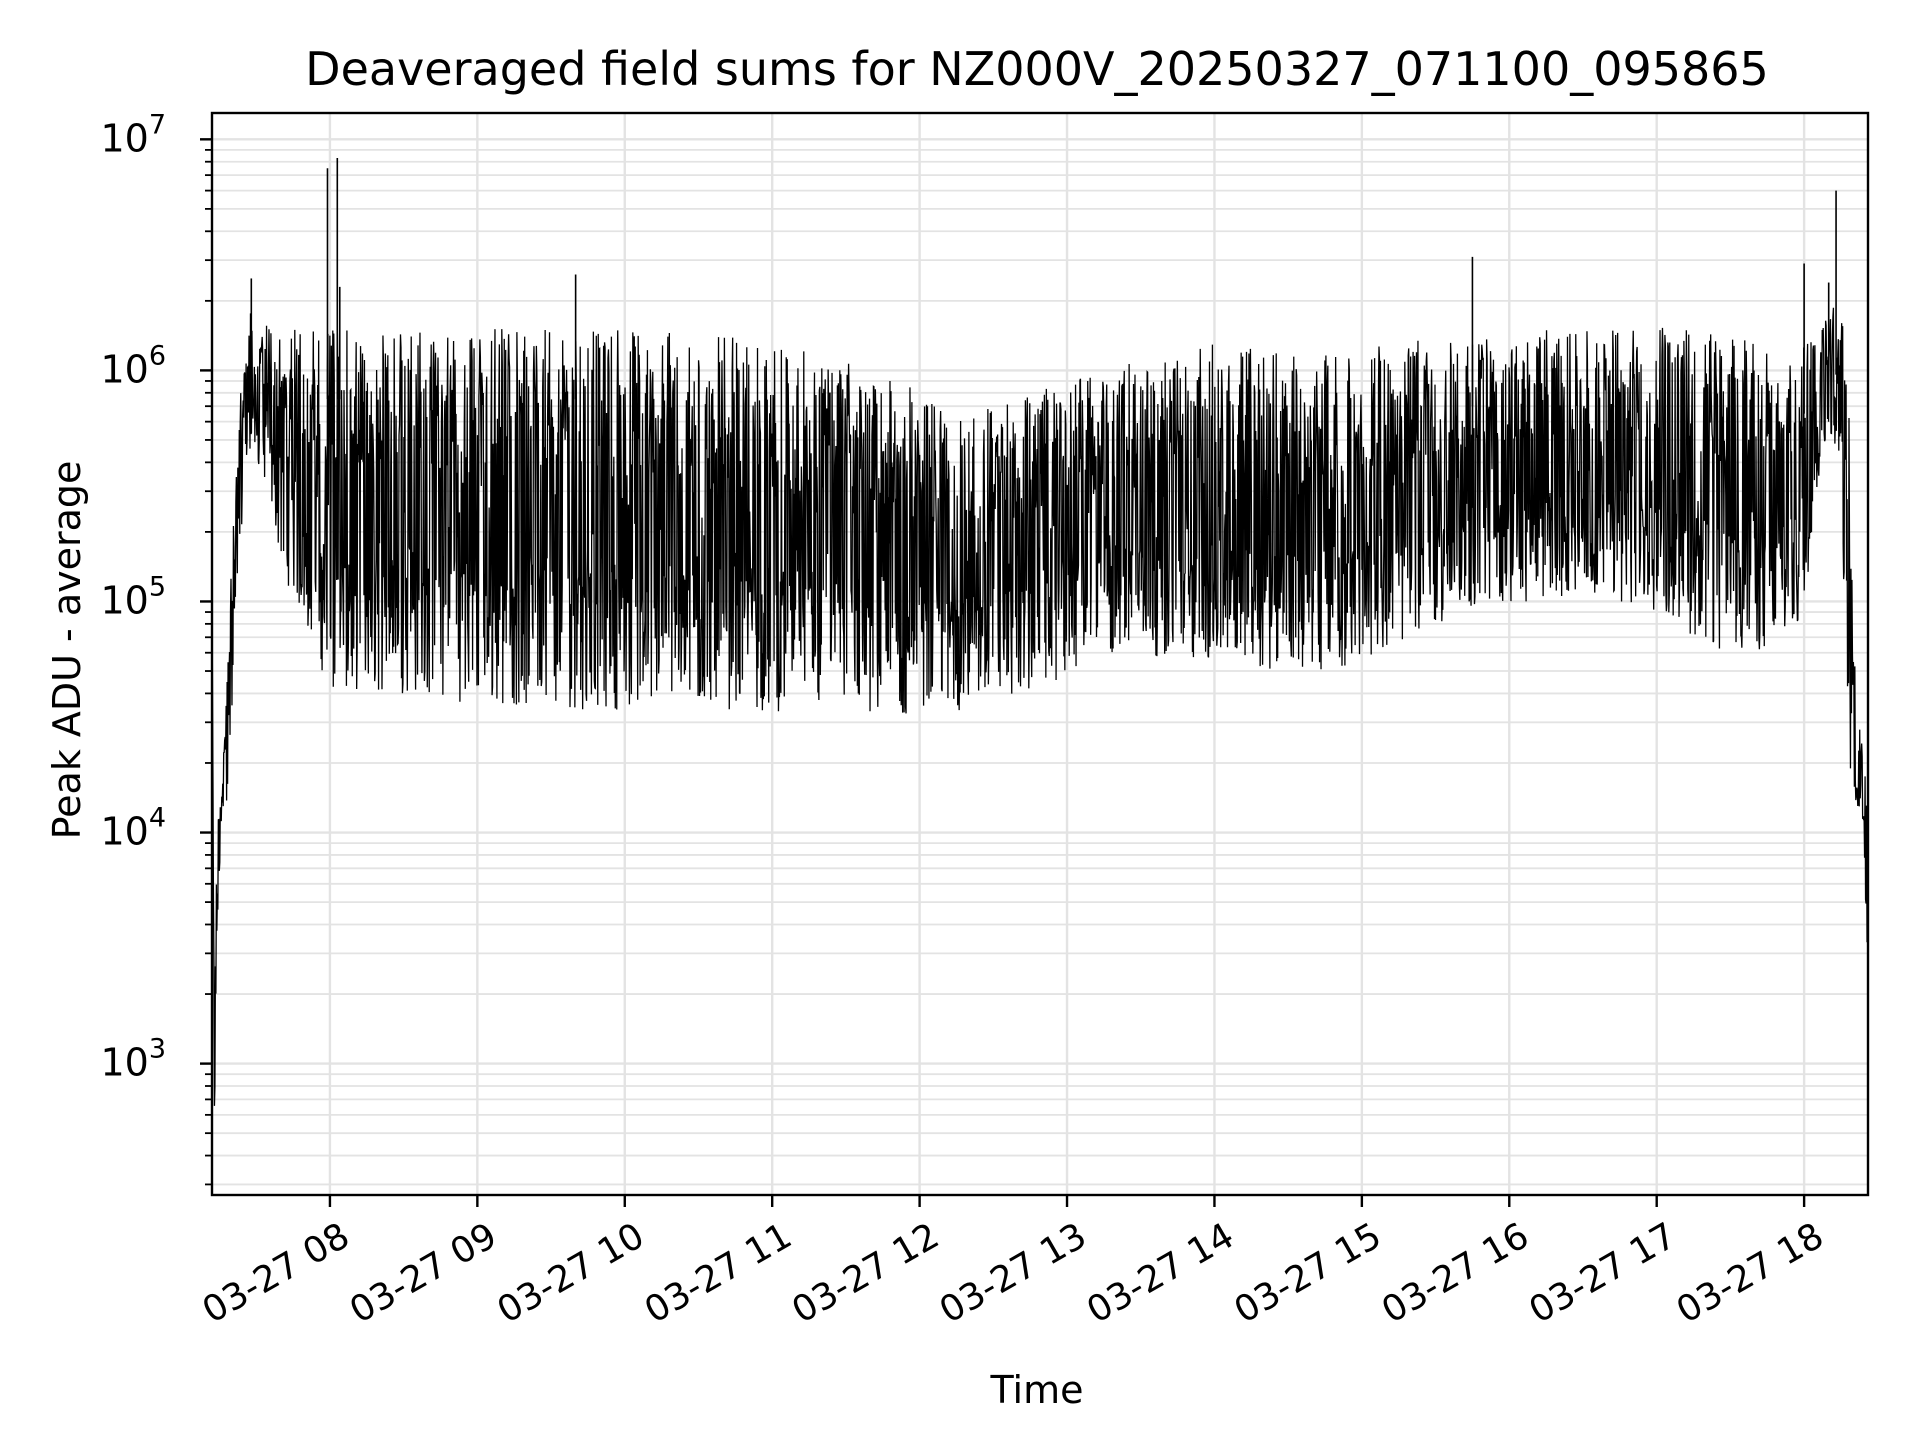  What do you see at coordinates (67, 650) in the screenshot?
I see `y-axis-label: Peak ADU - average` at bounding box center [67, 650].